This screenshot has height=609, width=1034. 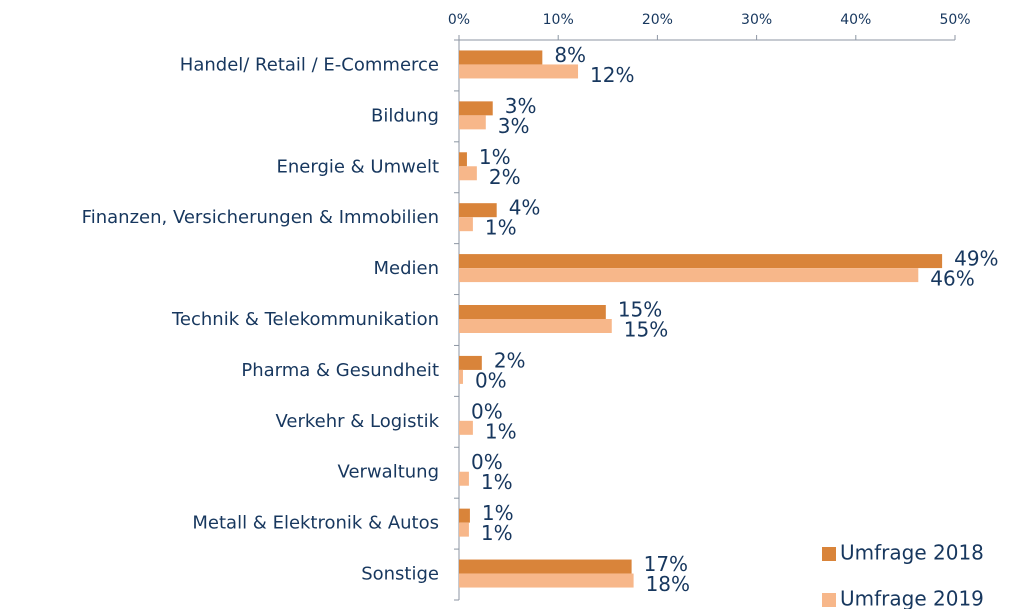 I want to click on value-label: 18%, so click(x=668, y=584).